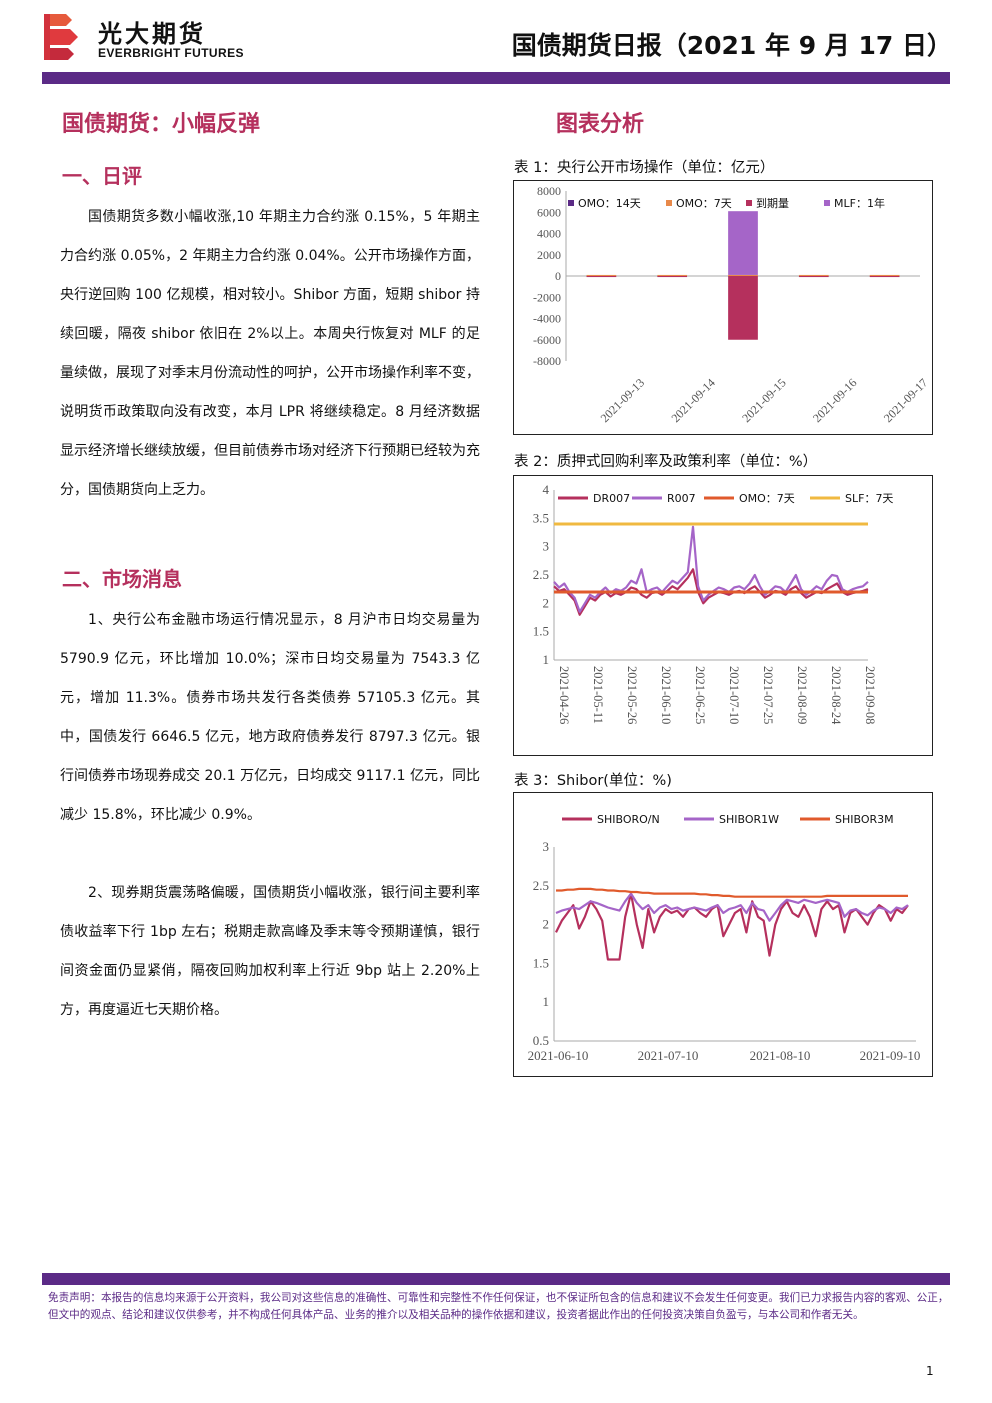  I want to click on y-tick-label: 4, so click(546, 489).